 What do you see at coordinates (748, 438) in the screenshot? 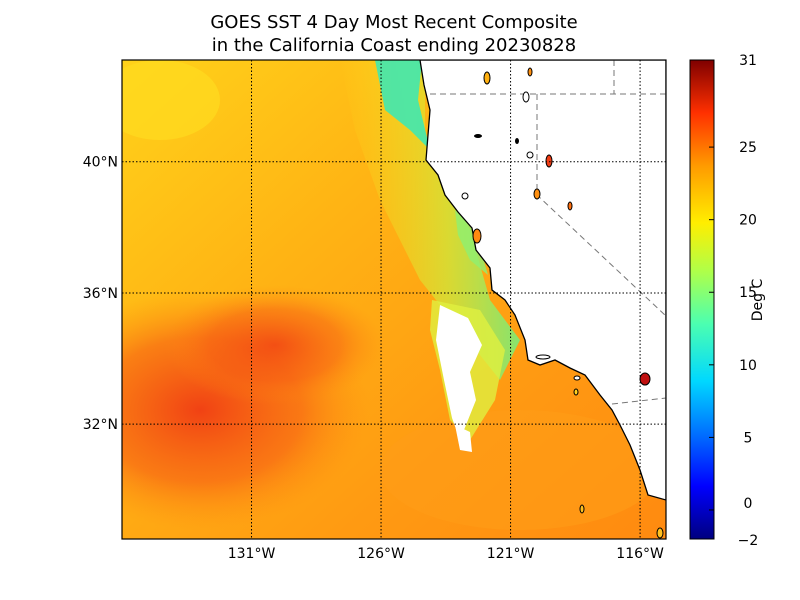
I see `colorbar-tick-label: 5` at bounding box center [748, 438].